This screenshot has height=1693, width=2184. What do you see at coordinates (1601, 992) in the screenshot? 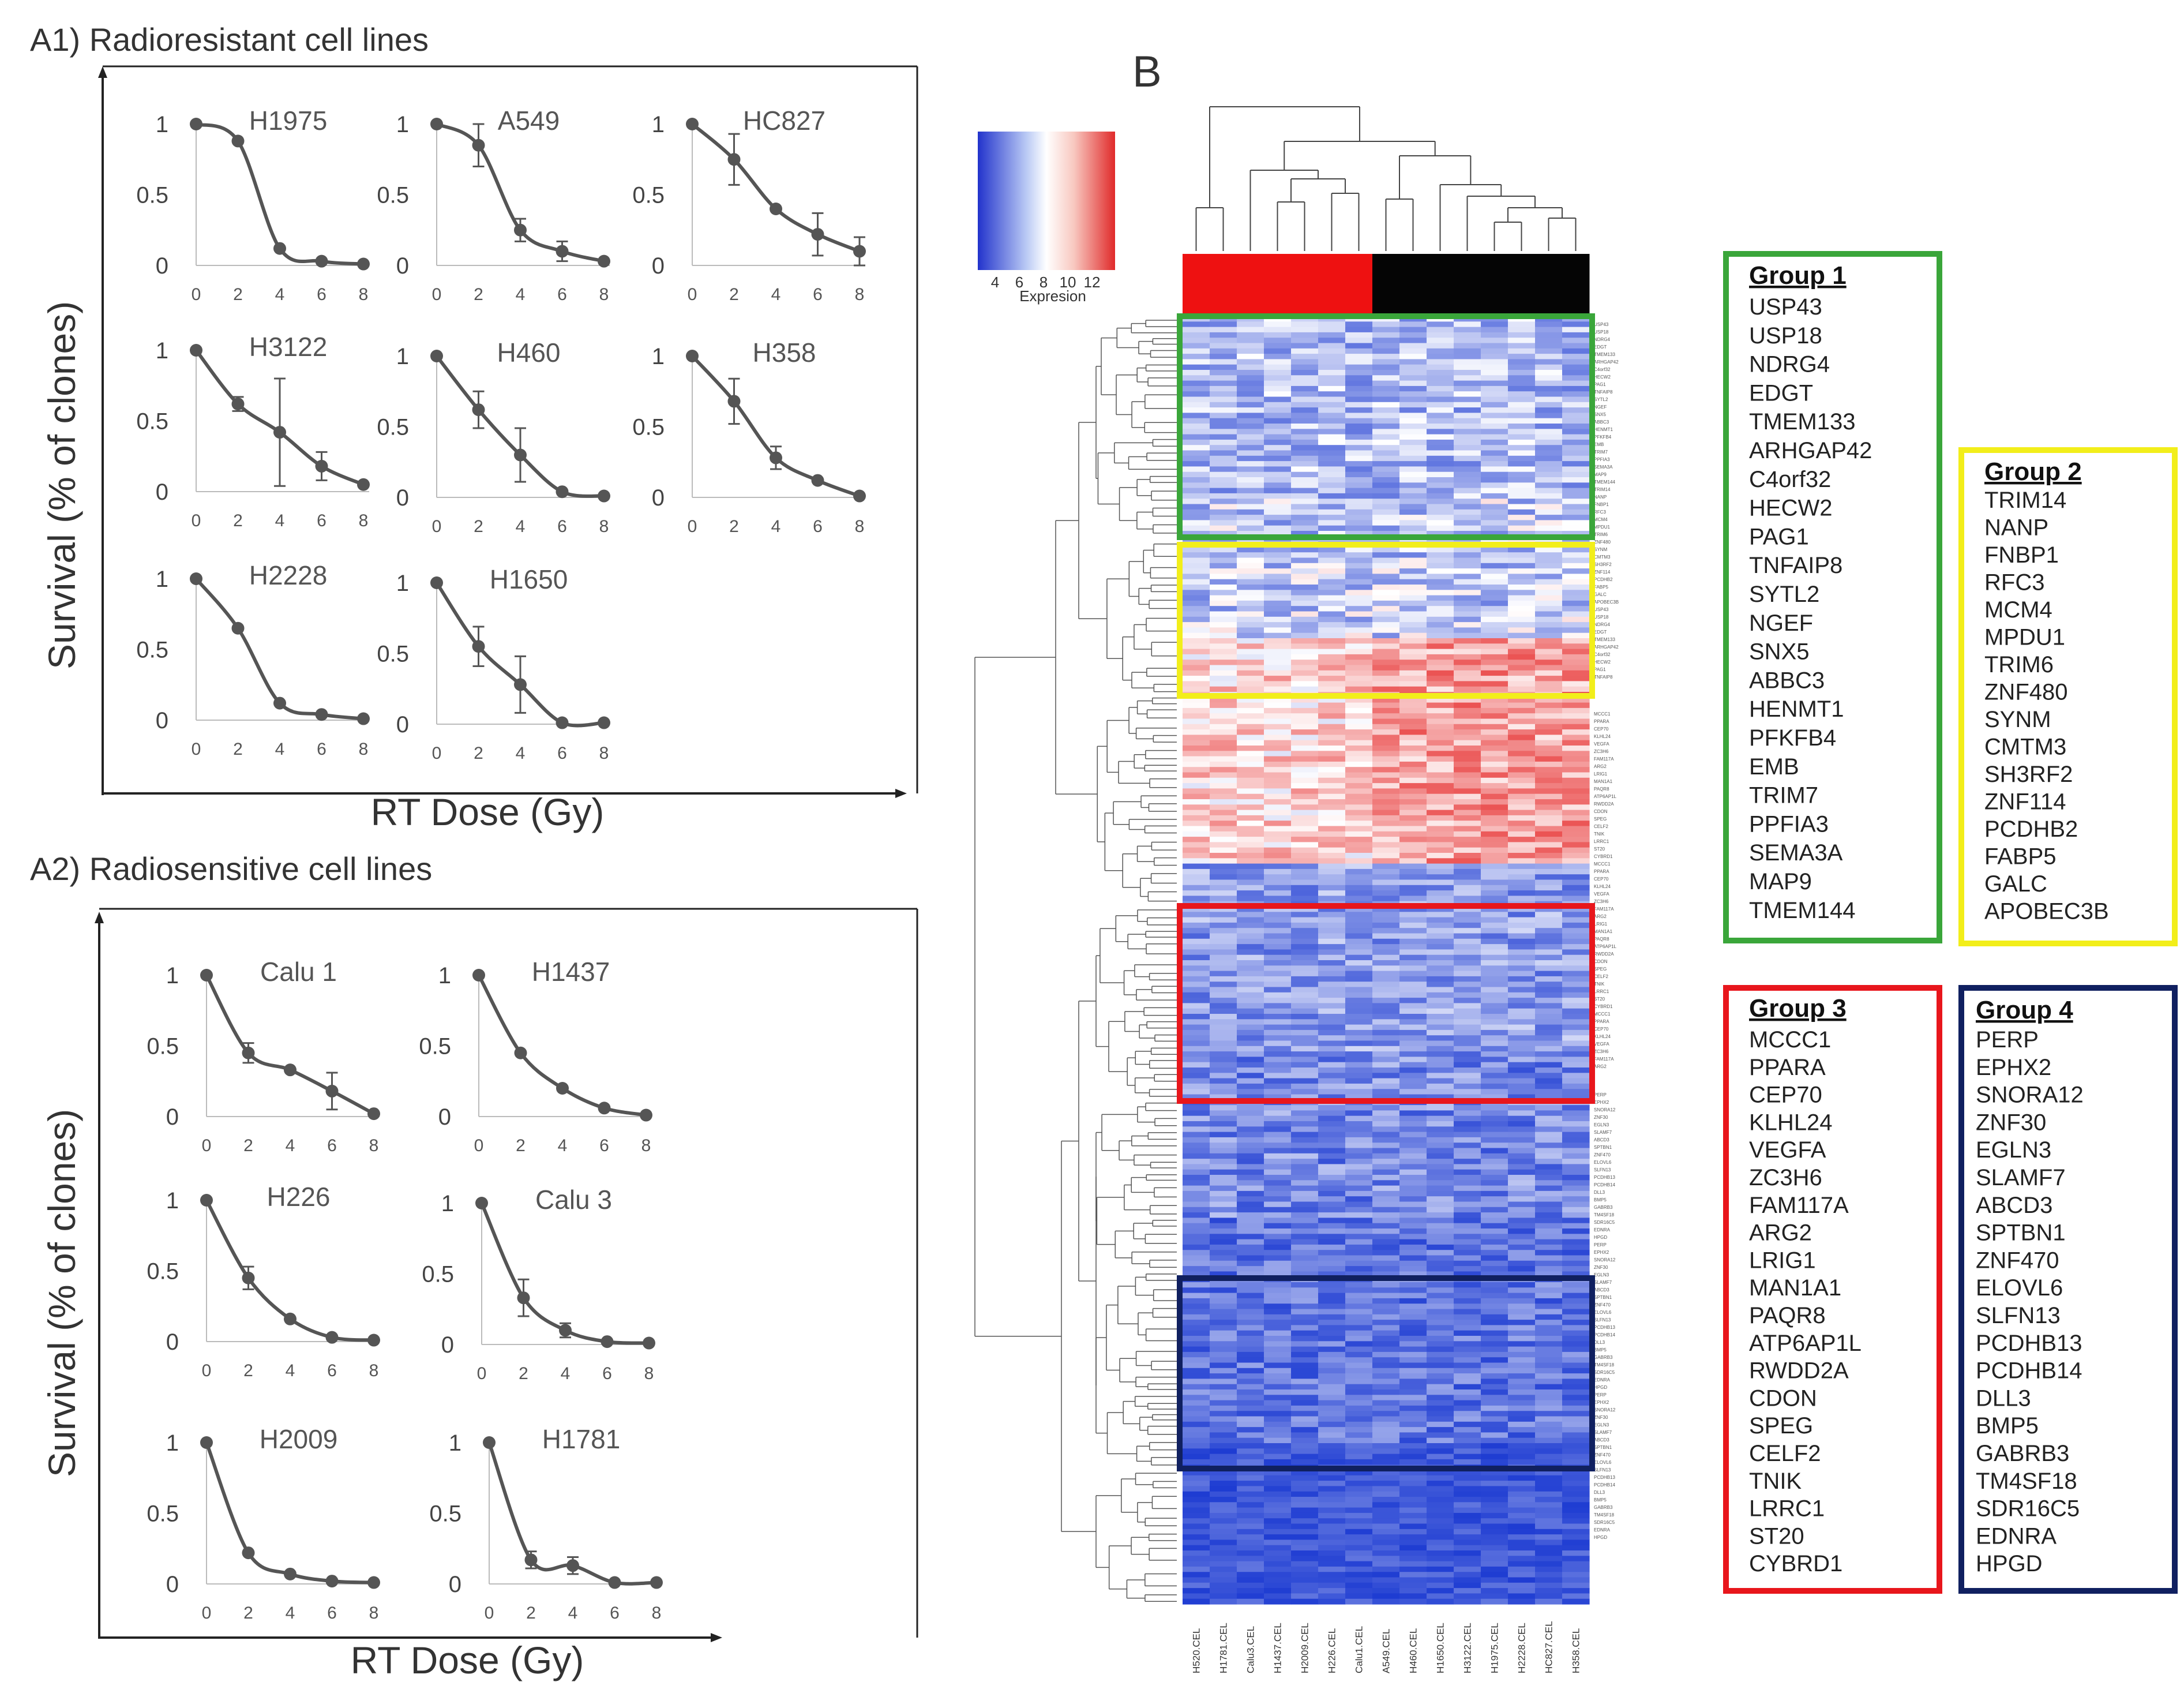
I see `row-label: LRRC1` at bounding box center [1601, 992].